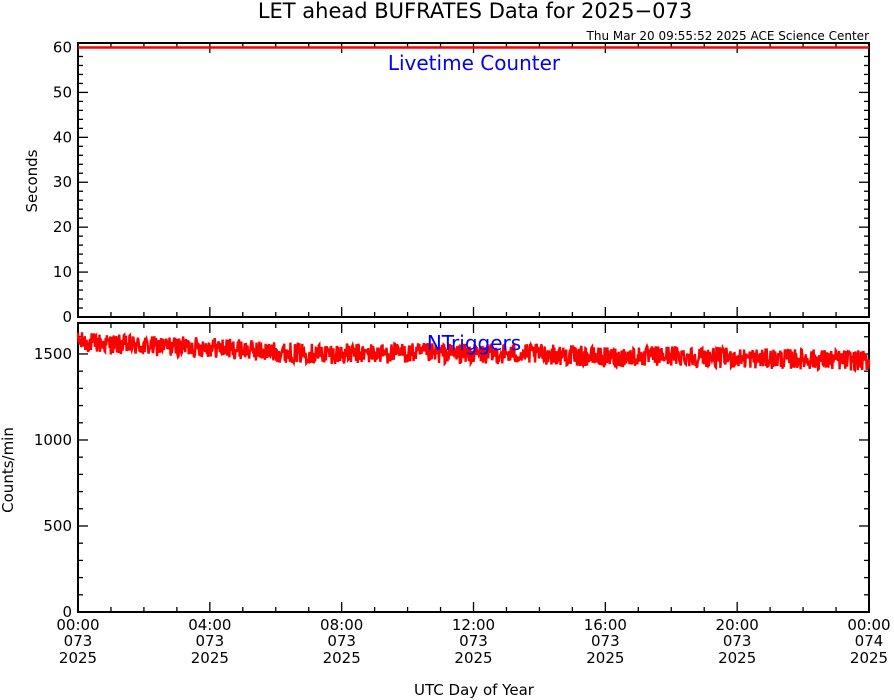 This screenshot has height=700, width=894. I want to click on y-tick-label: 1500, so click(53, 354).